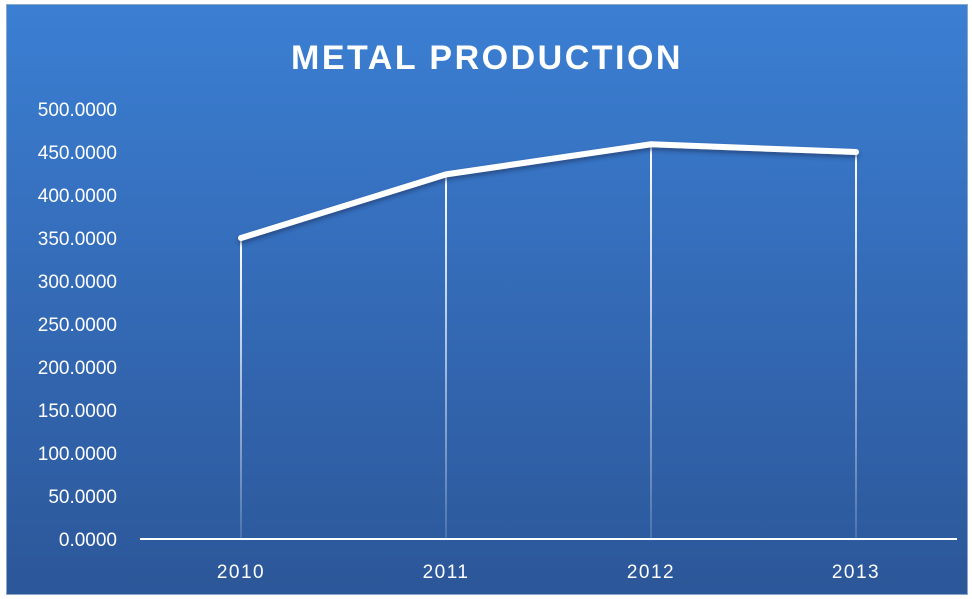  I want to click on y-tick-label: 250.0000, so click(77, 325).